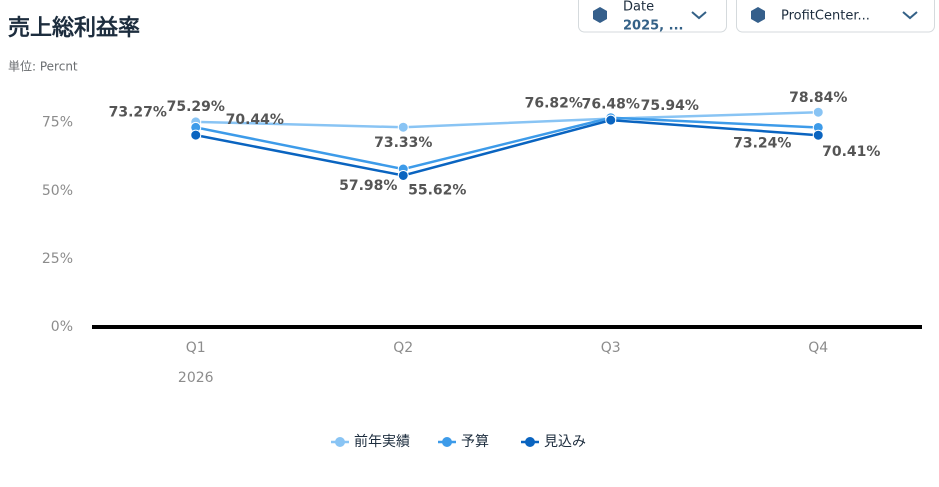 This screenshot has width=939, height=487. Describe the element at coordinates (670, 106) in the screenshot. I see `data-label: 75.94%` at that location.